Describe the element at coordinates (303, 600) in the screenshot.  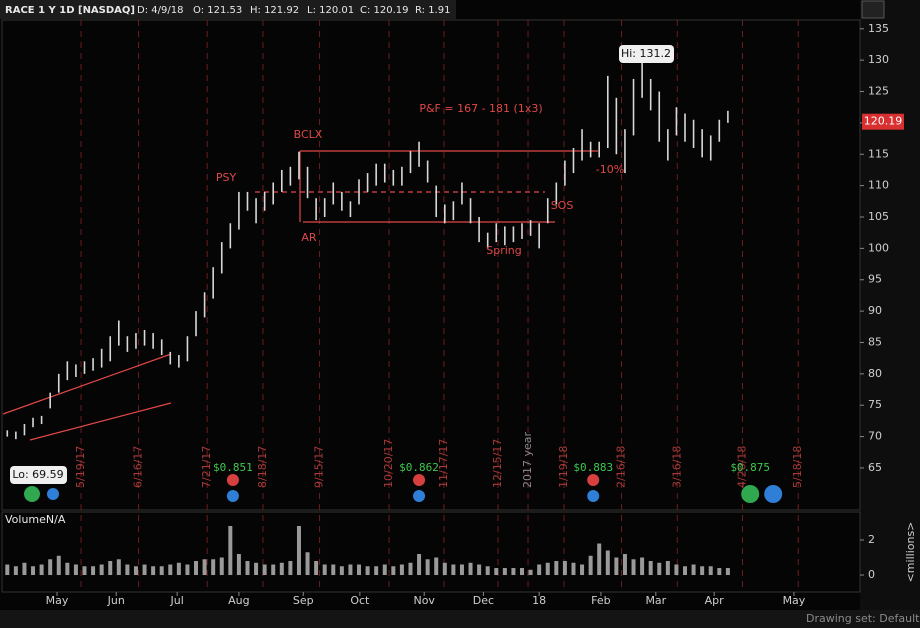
I see `x-tick-label: Sep` at that location.